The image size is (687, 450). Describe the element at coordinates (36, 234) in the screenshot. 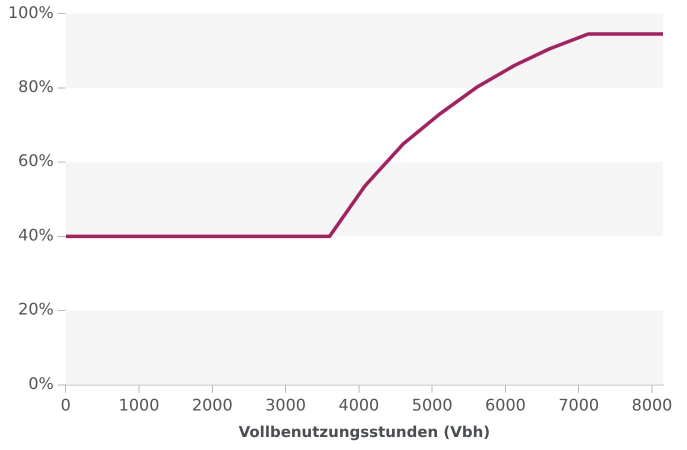

I see `y-tick-label: 40%` at that location.